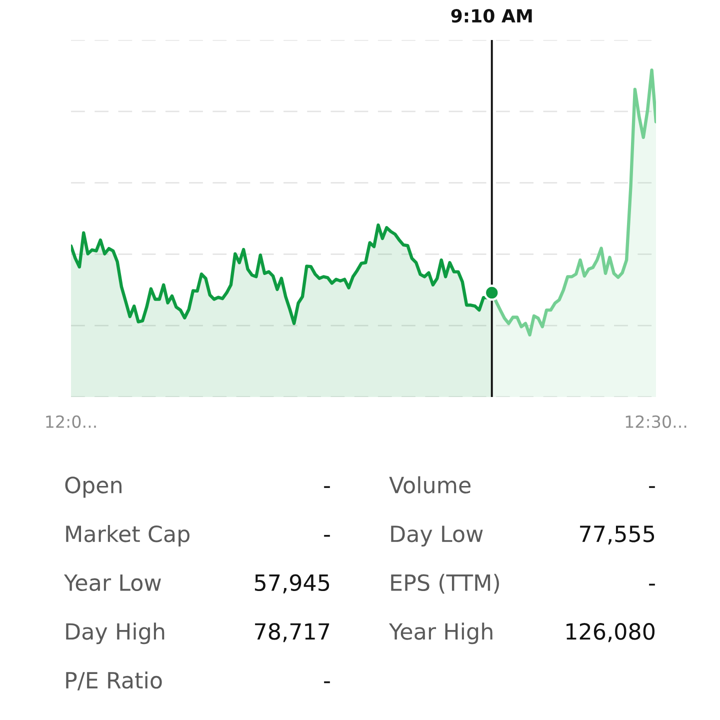 This screenshot has width=720, height=720. Describe the element at coordinates (610, 632) in the screenshot. I see `text: 126,080` at that location.